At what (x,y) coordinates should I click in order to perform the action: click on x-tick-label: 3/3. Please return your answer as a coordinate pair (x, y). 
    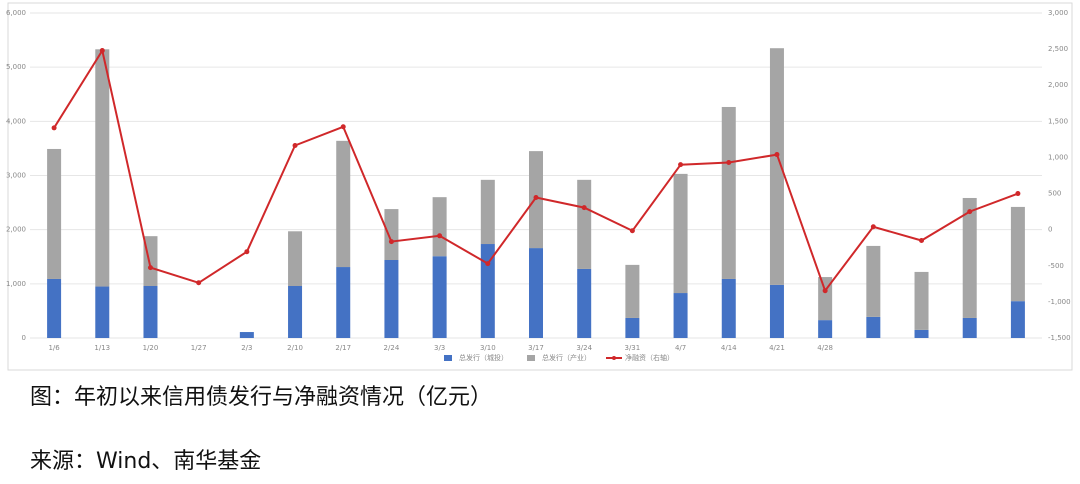
    Looking at the image, I should click on (439, 348).